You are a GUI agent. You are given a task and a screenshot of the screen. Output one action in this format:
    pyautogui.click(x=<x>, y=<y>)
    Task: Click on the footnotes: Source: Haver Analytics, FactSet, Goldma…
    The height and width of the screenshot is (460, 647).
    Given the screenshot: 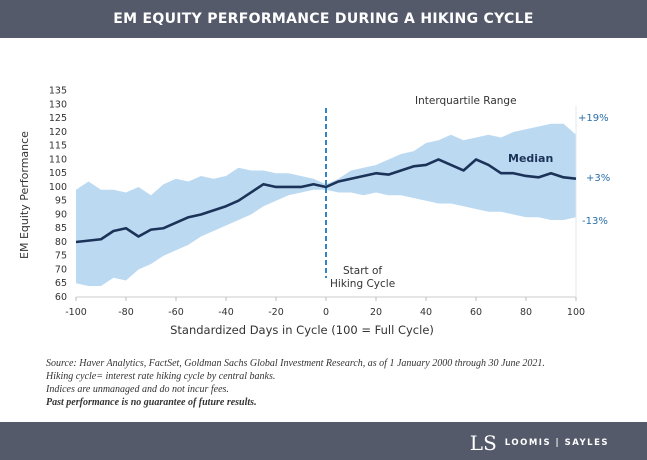 What is the action you would take?
    pyautogui.click(x=295, y=383)
    